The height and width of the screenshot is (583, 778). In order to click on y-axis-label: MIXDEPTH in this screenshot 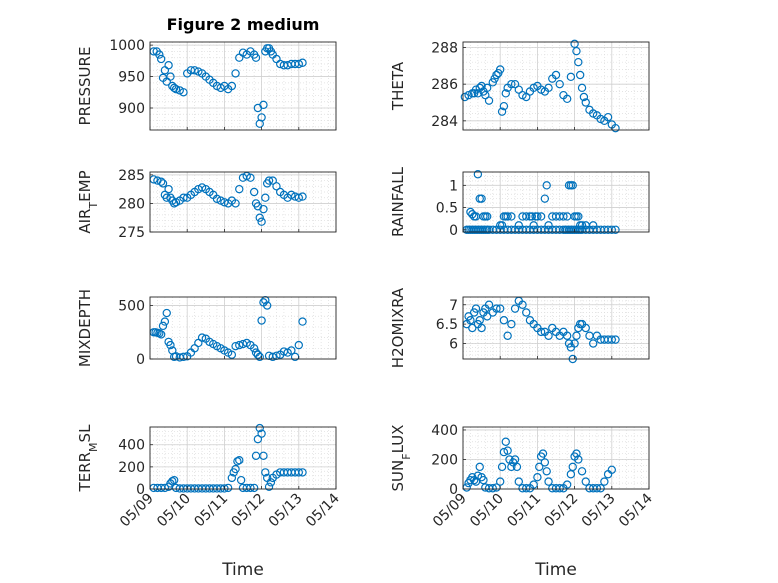, I will do `click(85, 328)`.